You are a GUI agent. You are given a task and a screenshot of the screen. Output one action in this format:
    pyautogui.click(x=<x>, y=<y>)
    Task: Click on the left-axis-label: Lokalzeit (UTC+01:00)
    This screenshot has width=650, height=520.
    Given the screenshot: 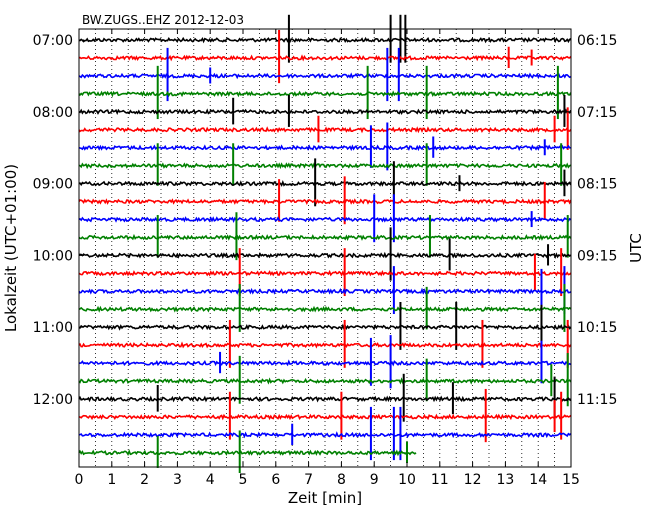 What is the action you would take?
    pyautogui.click(x=11, y=248)
    